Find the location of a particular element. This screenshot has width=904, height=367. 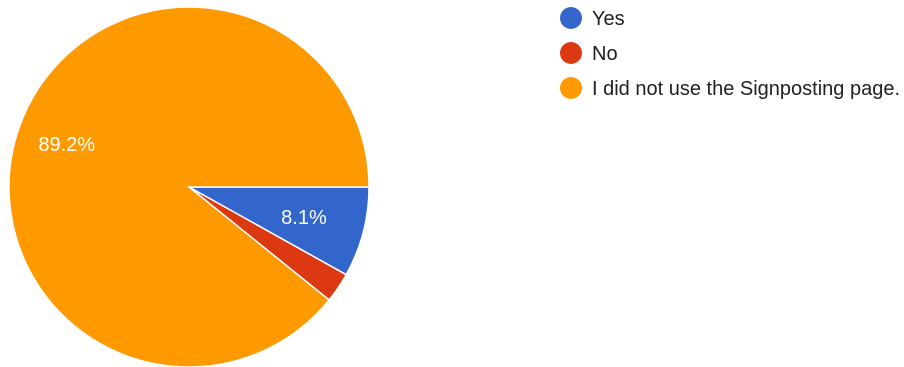

slice-label-2: 89.2% is located at coordinates (66, 145).